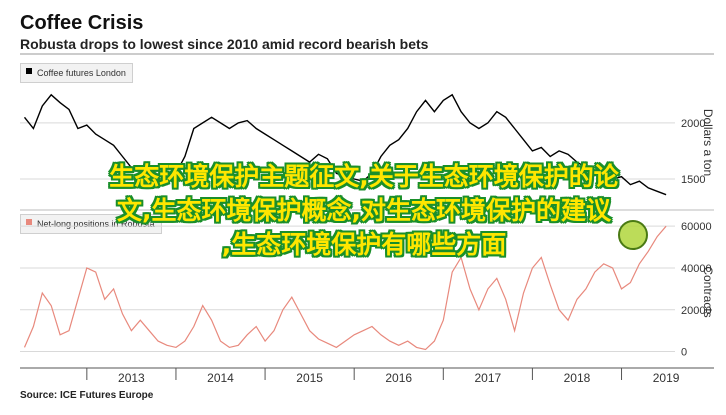 The height and width of the screenshot is (415, 726). What do you see at coordinates (696, 311) in the screenshot?
I see `positions-ytick-label: 20000` at bounding box center [696, 311].